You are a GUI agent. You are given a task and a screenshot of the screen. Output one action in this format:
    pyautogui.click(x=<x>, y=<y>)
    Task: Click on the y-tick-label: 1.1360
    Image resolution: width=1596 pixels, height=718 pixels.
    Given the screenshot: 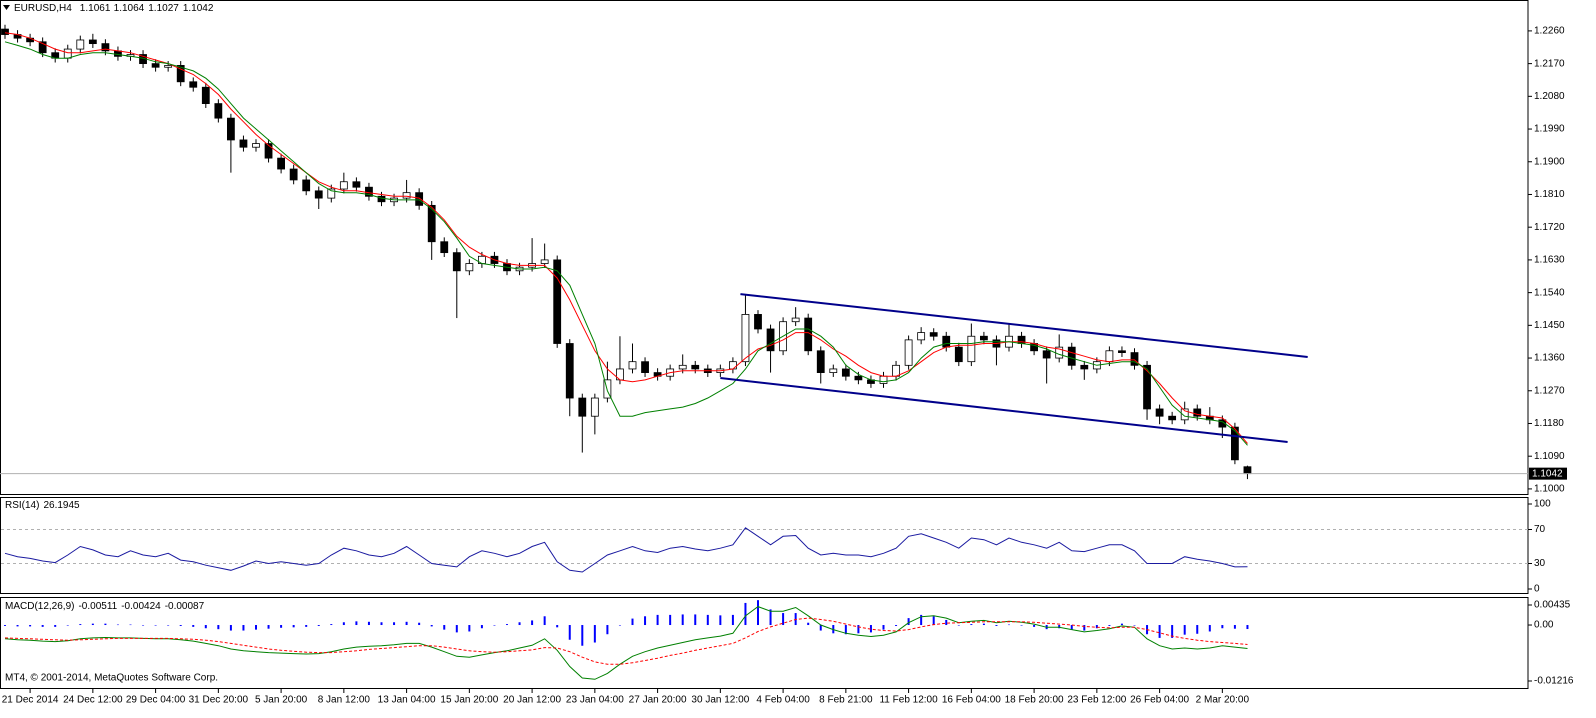 What is the action you would take?
    pyautogui.click(x=1549, y=358)
    